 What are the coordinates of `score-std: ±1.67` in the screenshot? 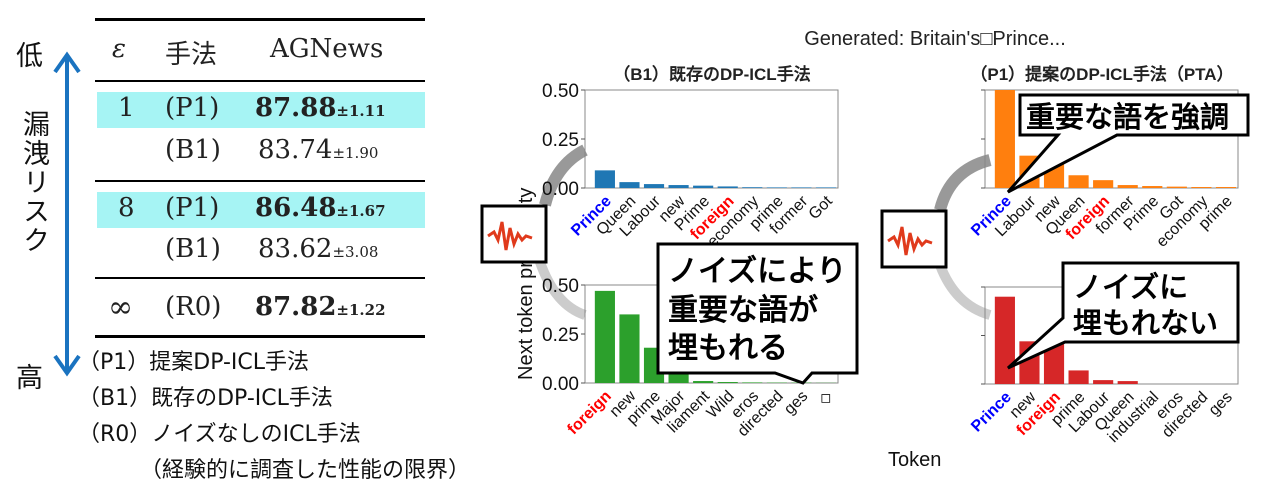 It's located at (361, 211).